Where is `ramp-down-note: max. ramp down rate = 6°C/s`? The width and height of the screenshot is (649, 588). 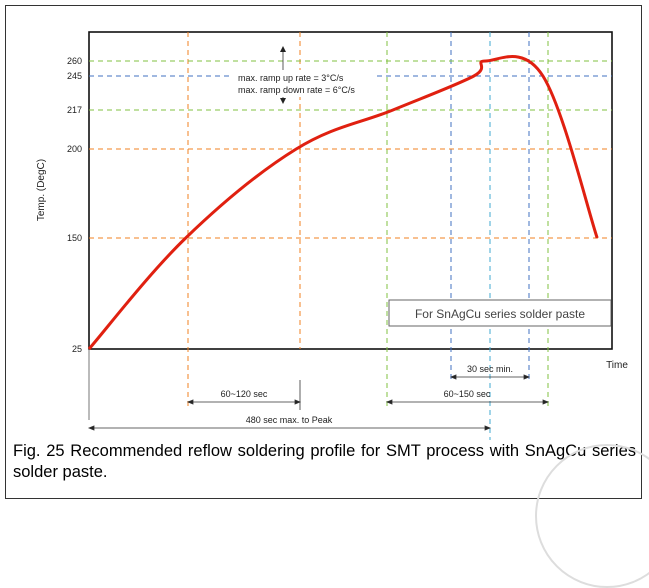
ramp-down-note: max. ramp down rate = 6°C/s is located at coordinates (296, 90).